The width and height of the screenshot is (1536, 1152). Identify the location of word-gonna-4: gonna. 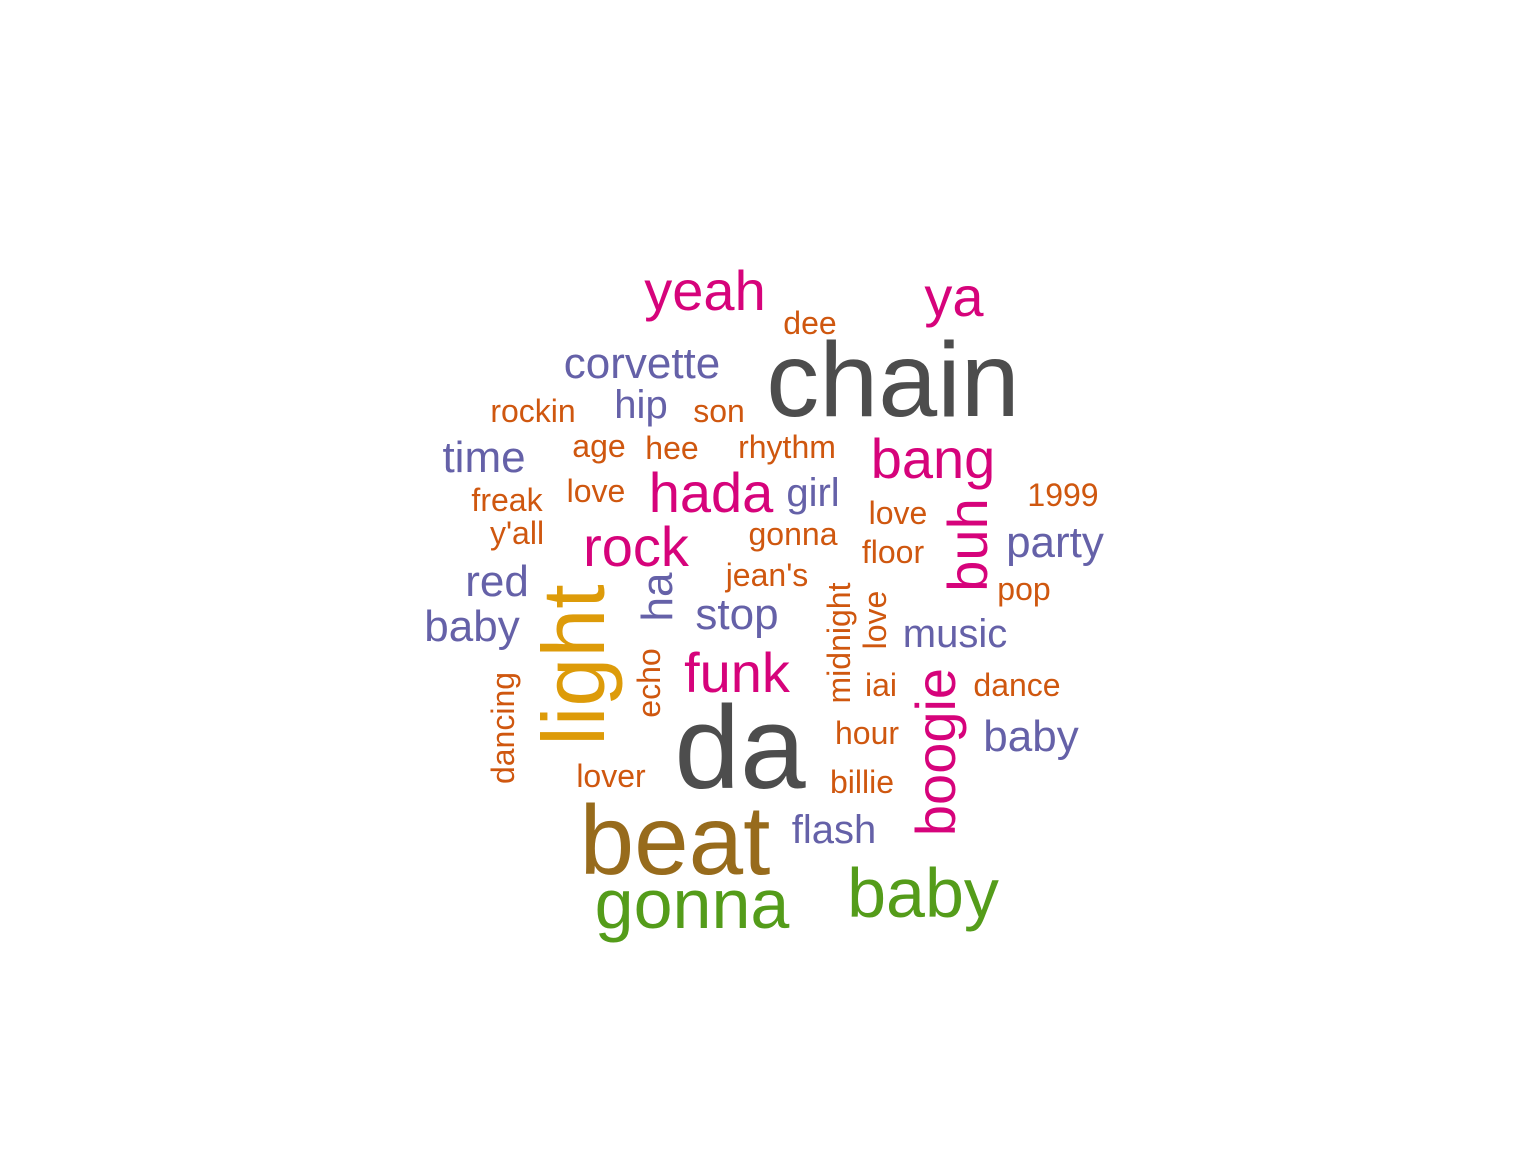
(692, 904).